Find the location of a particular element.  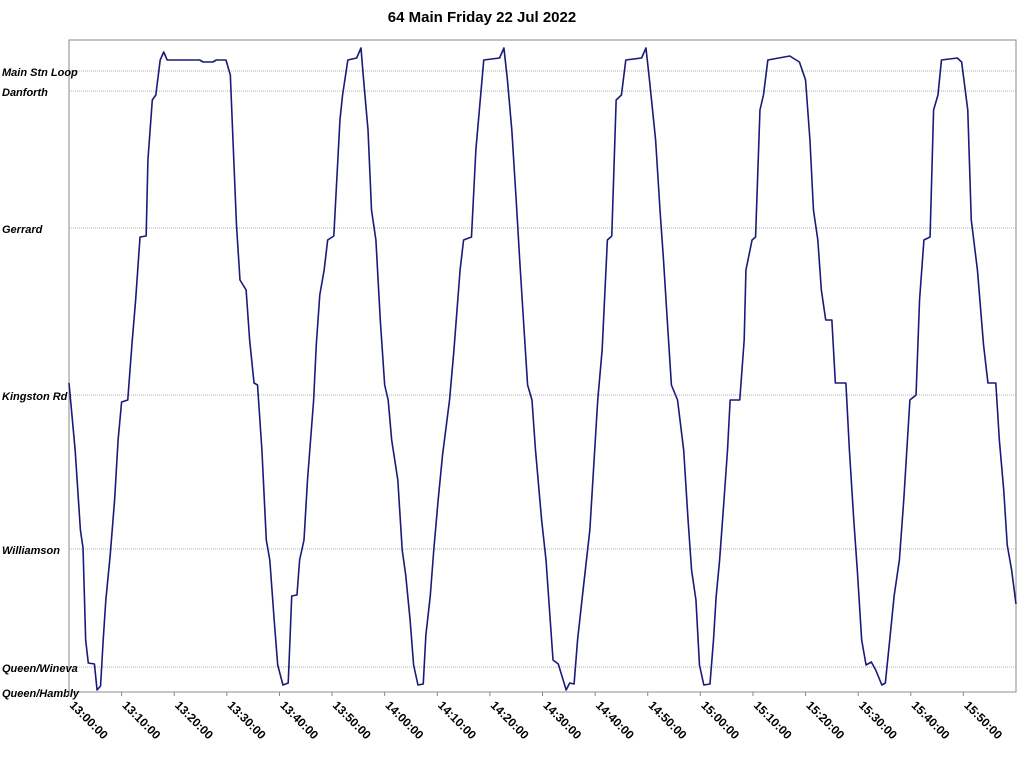

y-tick-label: Queen/Wineva is located at coordinates (40, 669).